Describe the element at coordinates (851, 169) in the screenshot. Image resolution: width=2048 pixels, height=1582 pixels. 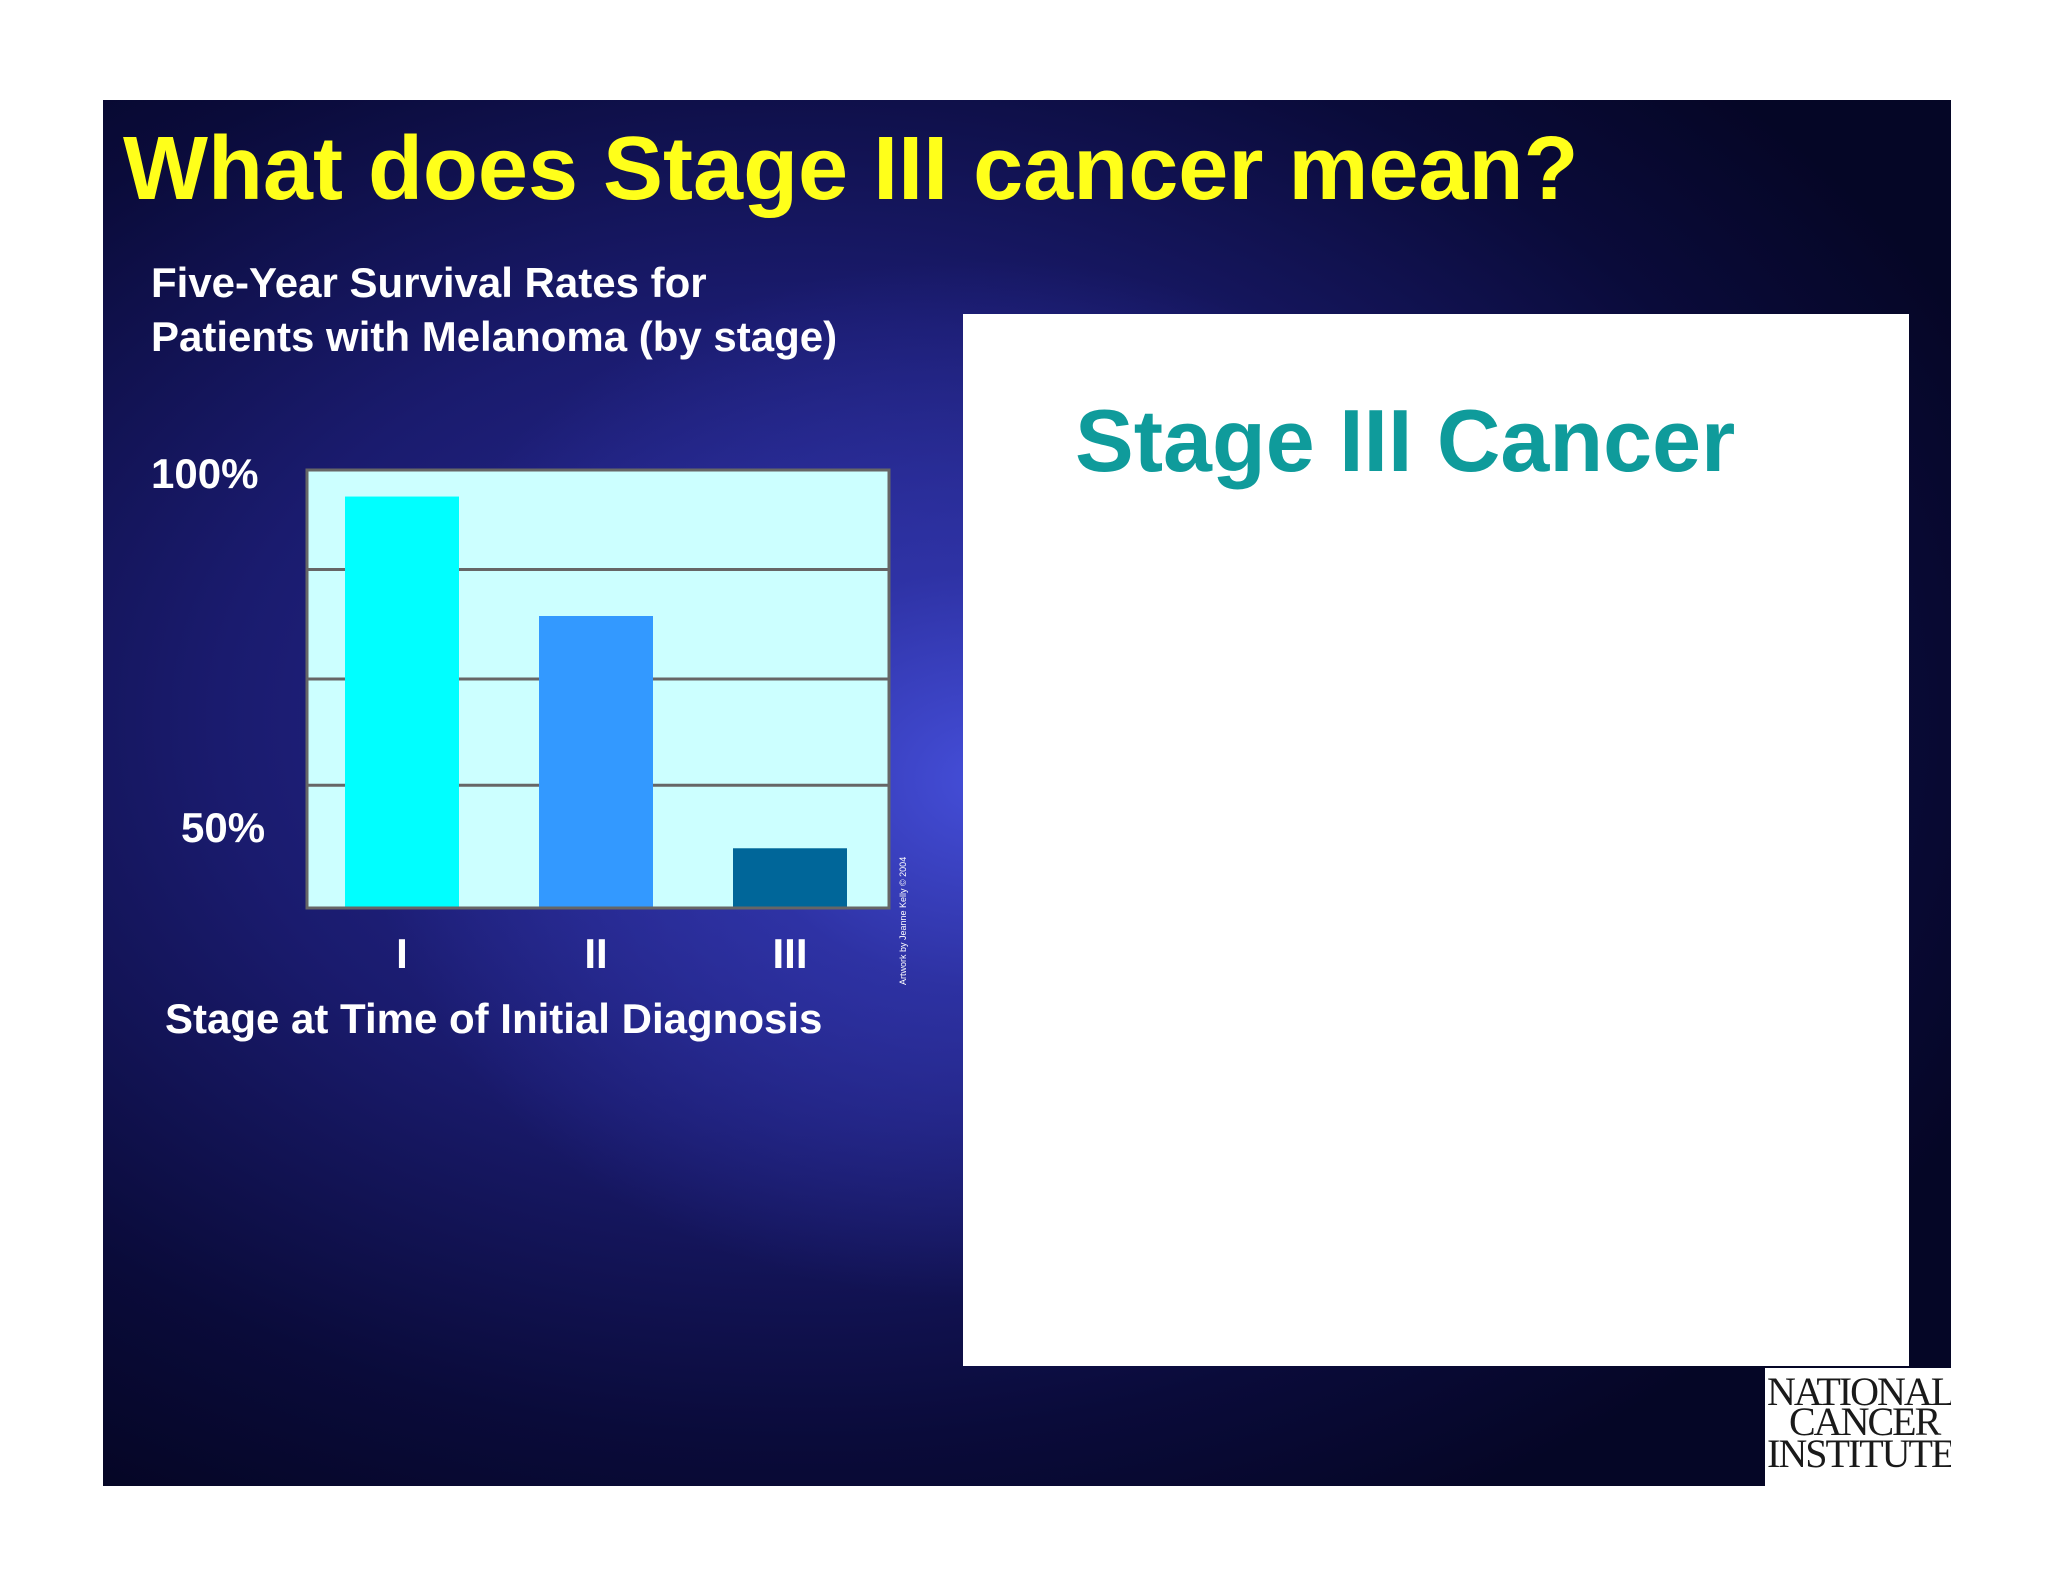
I see `slide-title: What does Stage III cancer mean?` at that location.